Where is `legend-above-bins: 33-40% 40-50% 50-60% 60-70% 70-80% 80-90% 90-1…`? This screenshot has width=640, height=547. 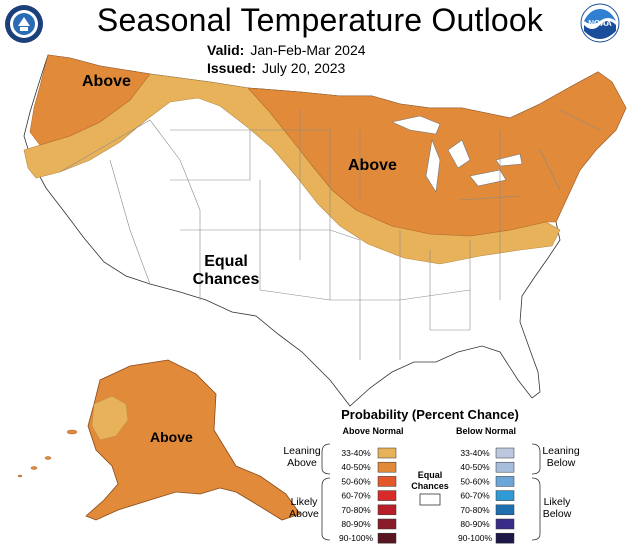
legend-above-bins: 33-40% 40-50% 50-60% 60-70% 70-80% 80-90% 90-1… is located at coordinates (368, 495).